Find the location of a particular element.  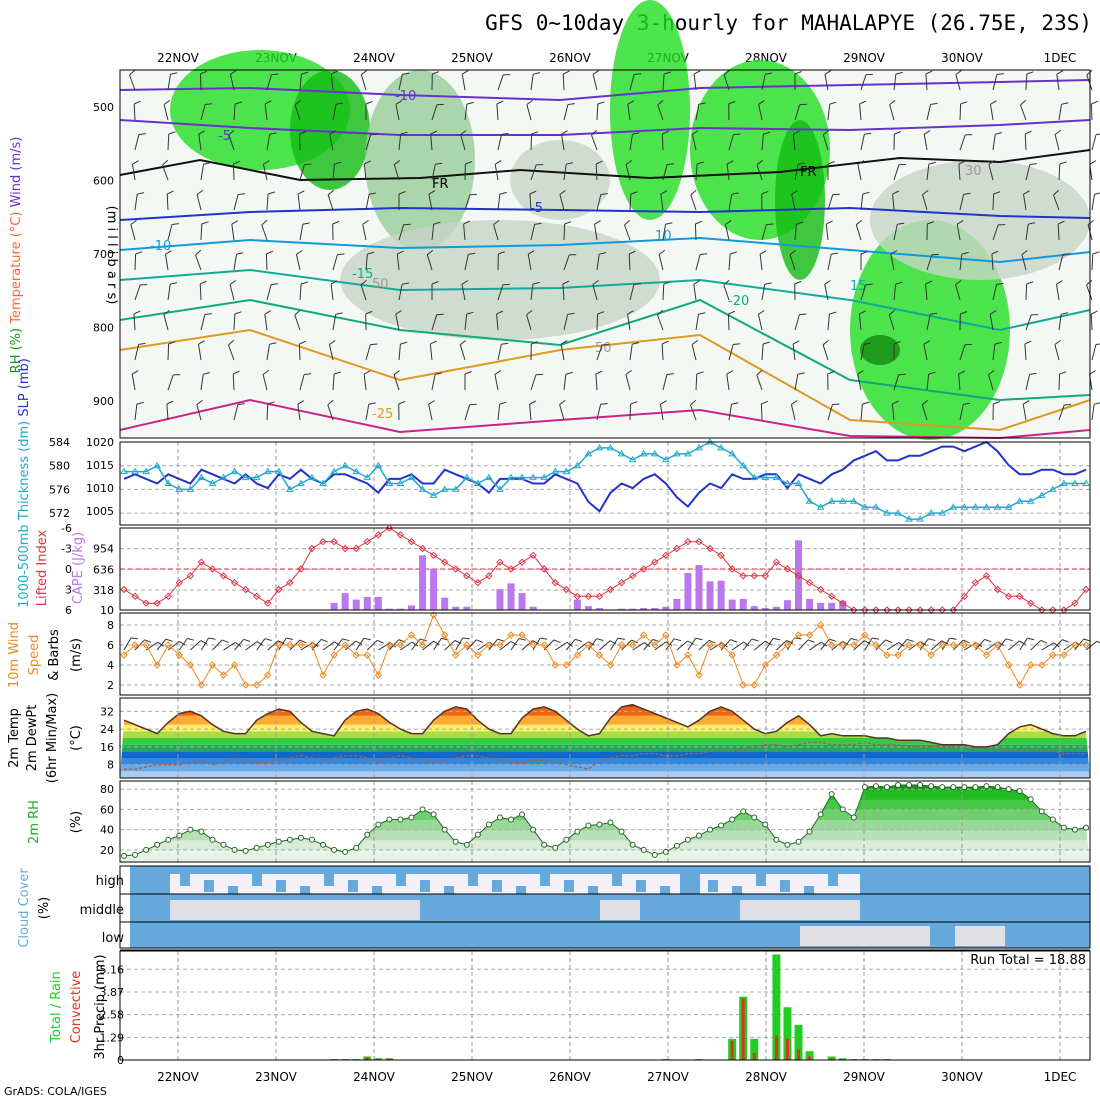

rh-line is located at coordinates (605, 820).